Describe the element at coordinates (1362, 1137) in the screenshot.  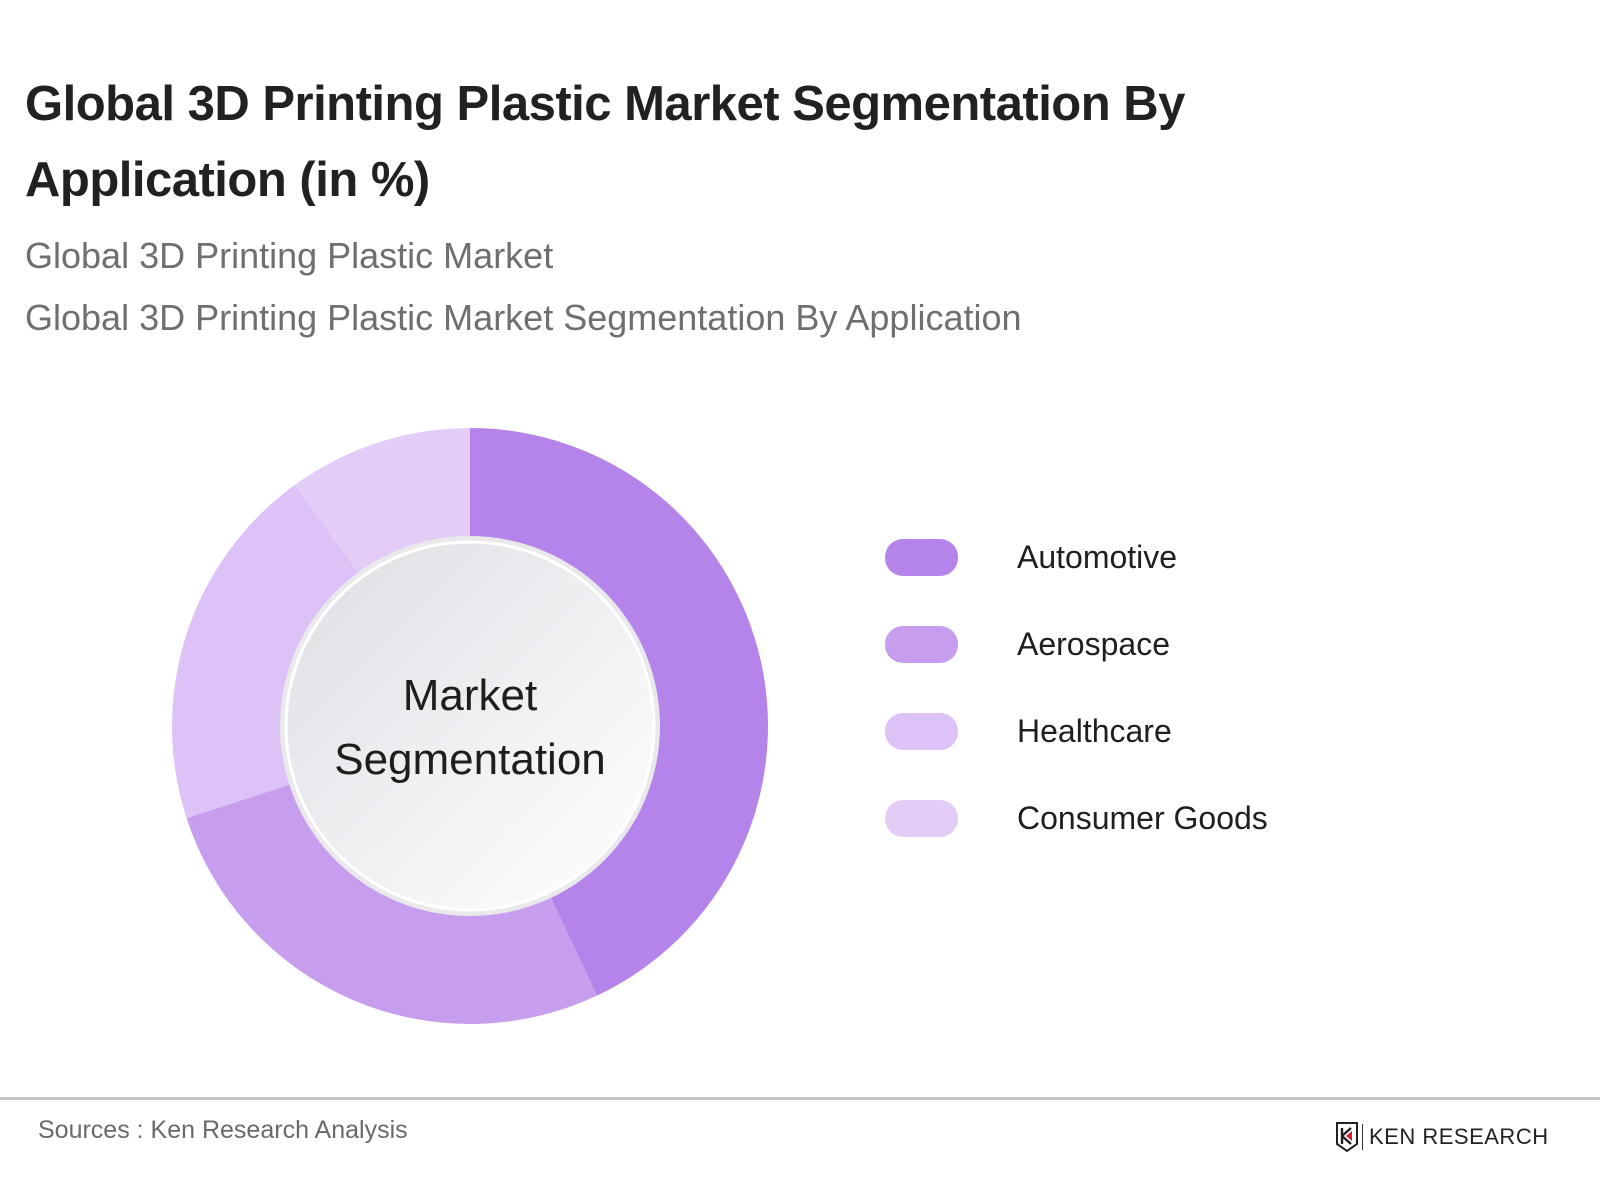
I see `logo-separator` at that location.